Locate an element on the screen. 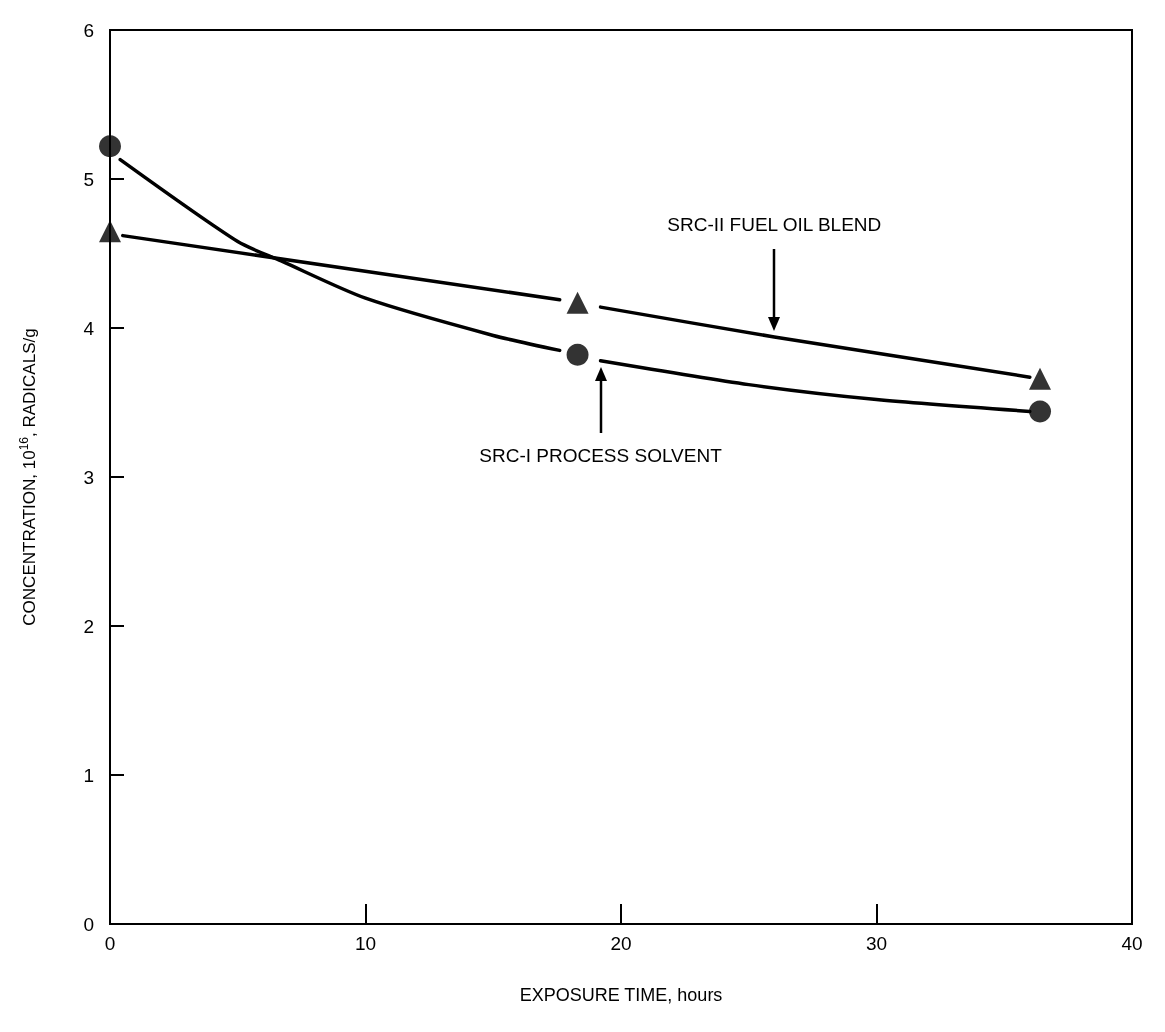  y-tick-label: 4 is located at coordinates (89, 328).